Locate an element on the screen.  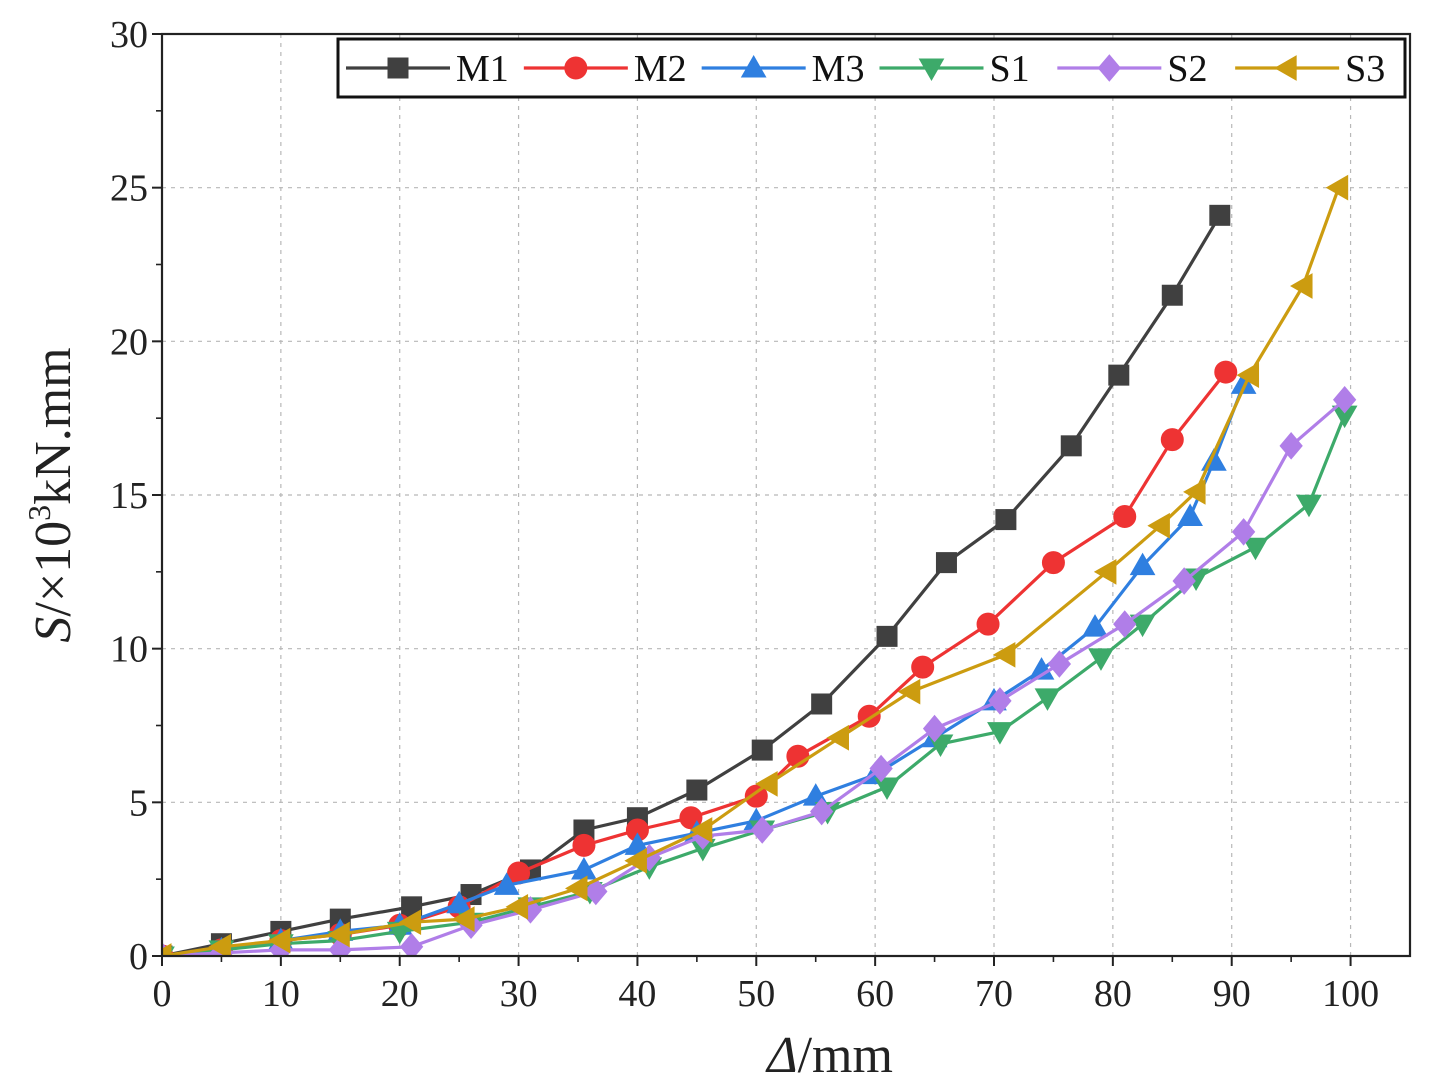
legend-item-s2: S2 is located at coordinates (1132, 69).